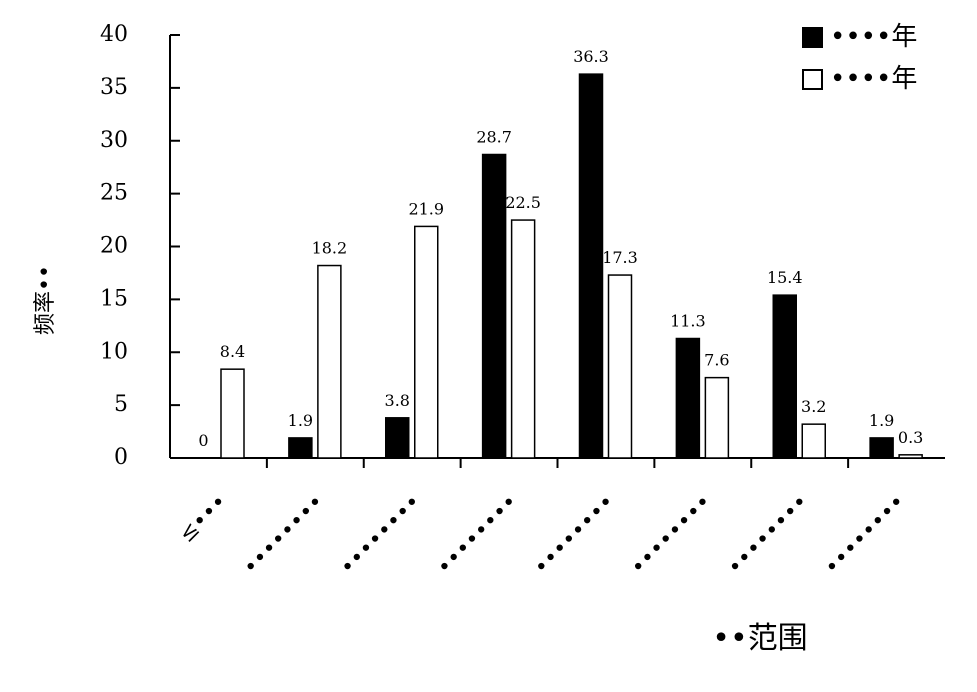 This screenshot has width=977, height=692. I want to click on data-label: 3.8, so click(397, 400).